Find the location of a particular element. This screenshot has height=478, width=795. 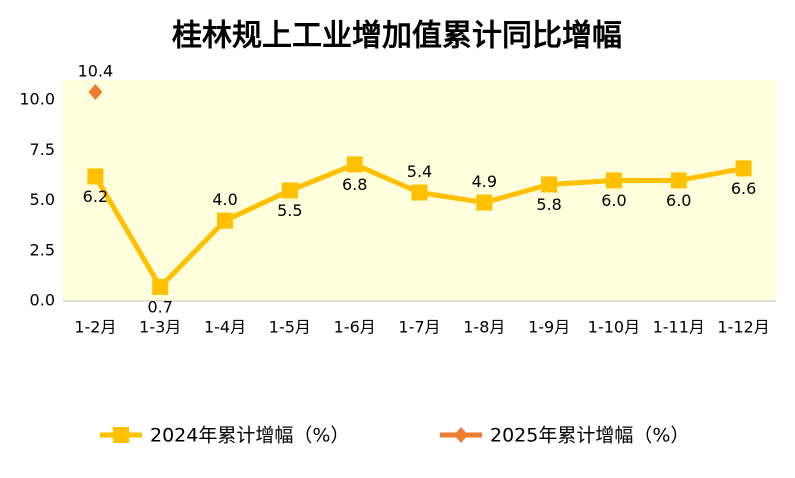

legend-label: 2024年累计增幅（%） is located at coordinates (249, 436).